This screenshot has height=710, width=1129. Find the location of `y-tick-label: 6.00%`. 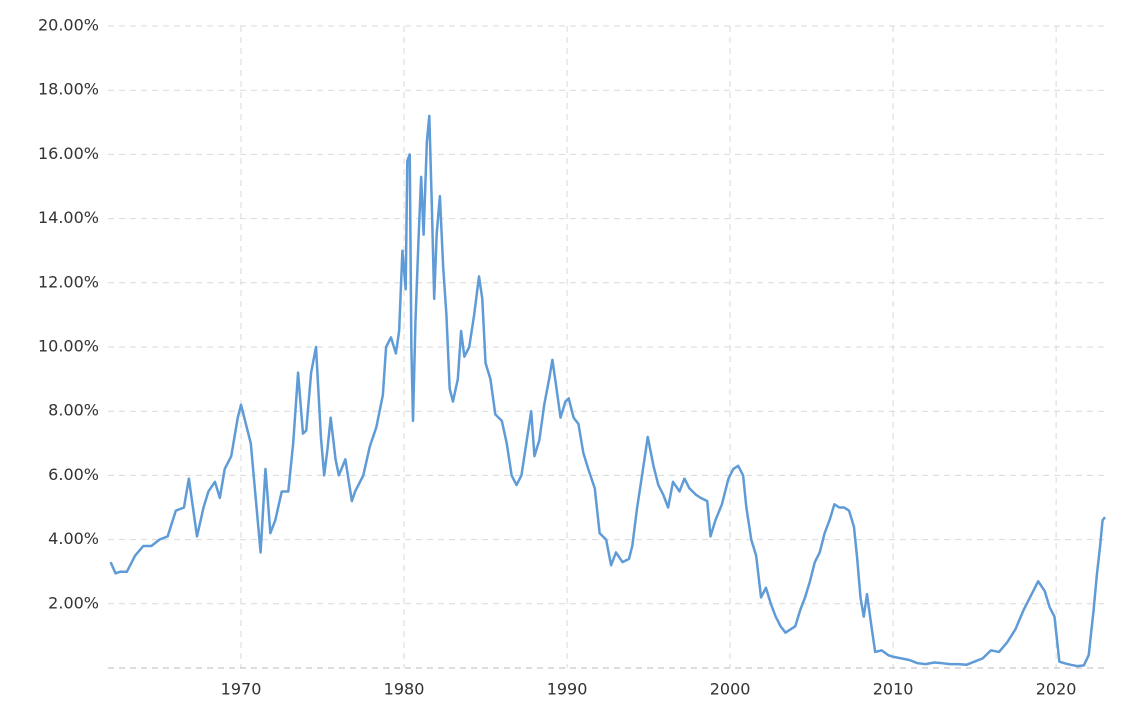

y-tick-label: 6.00% is located at coordinates (73, 474).